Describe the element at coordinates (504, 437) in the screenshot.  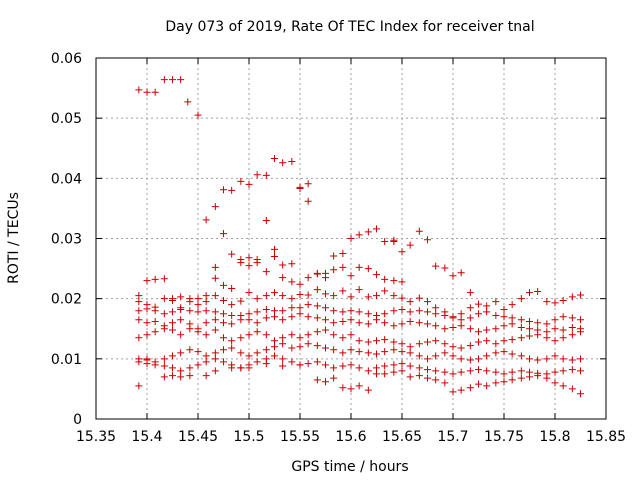
I see `x-tick-label: 15.75` at that location.